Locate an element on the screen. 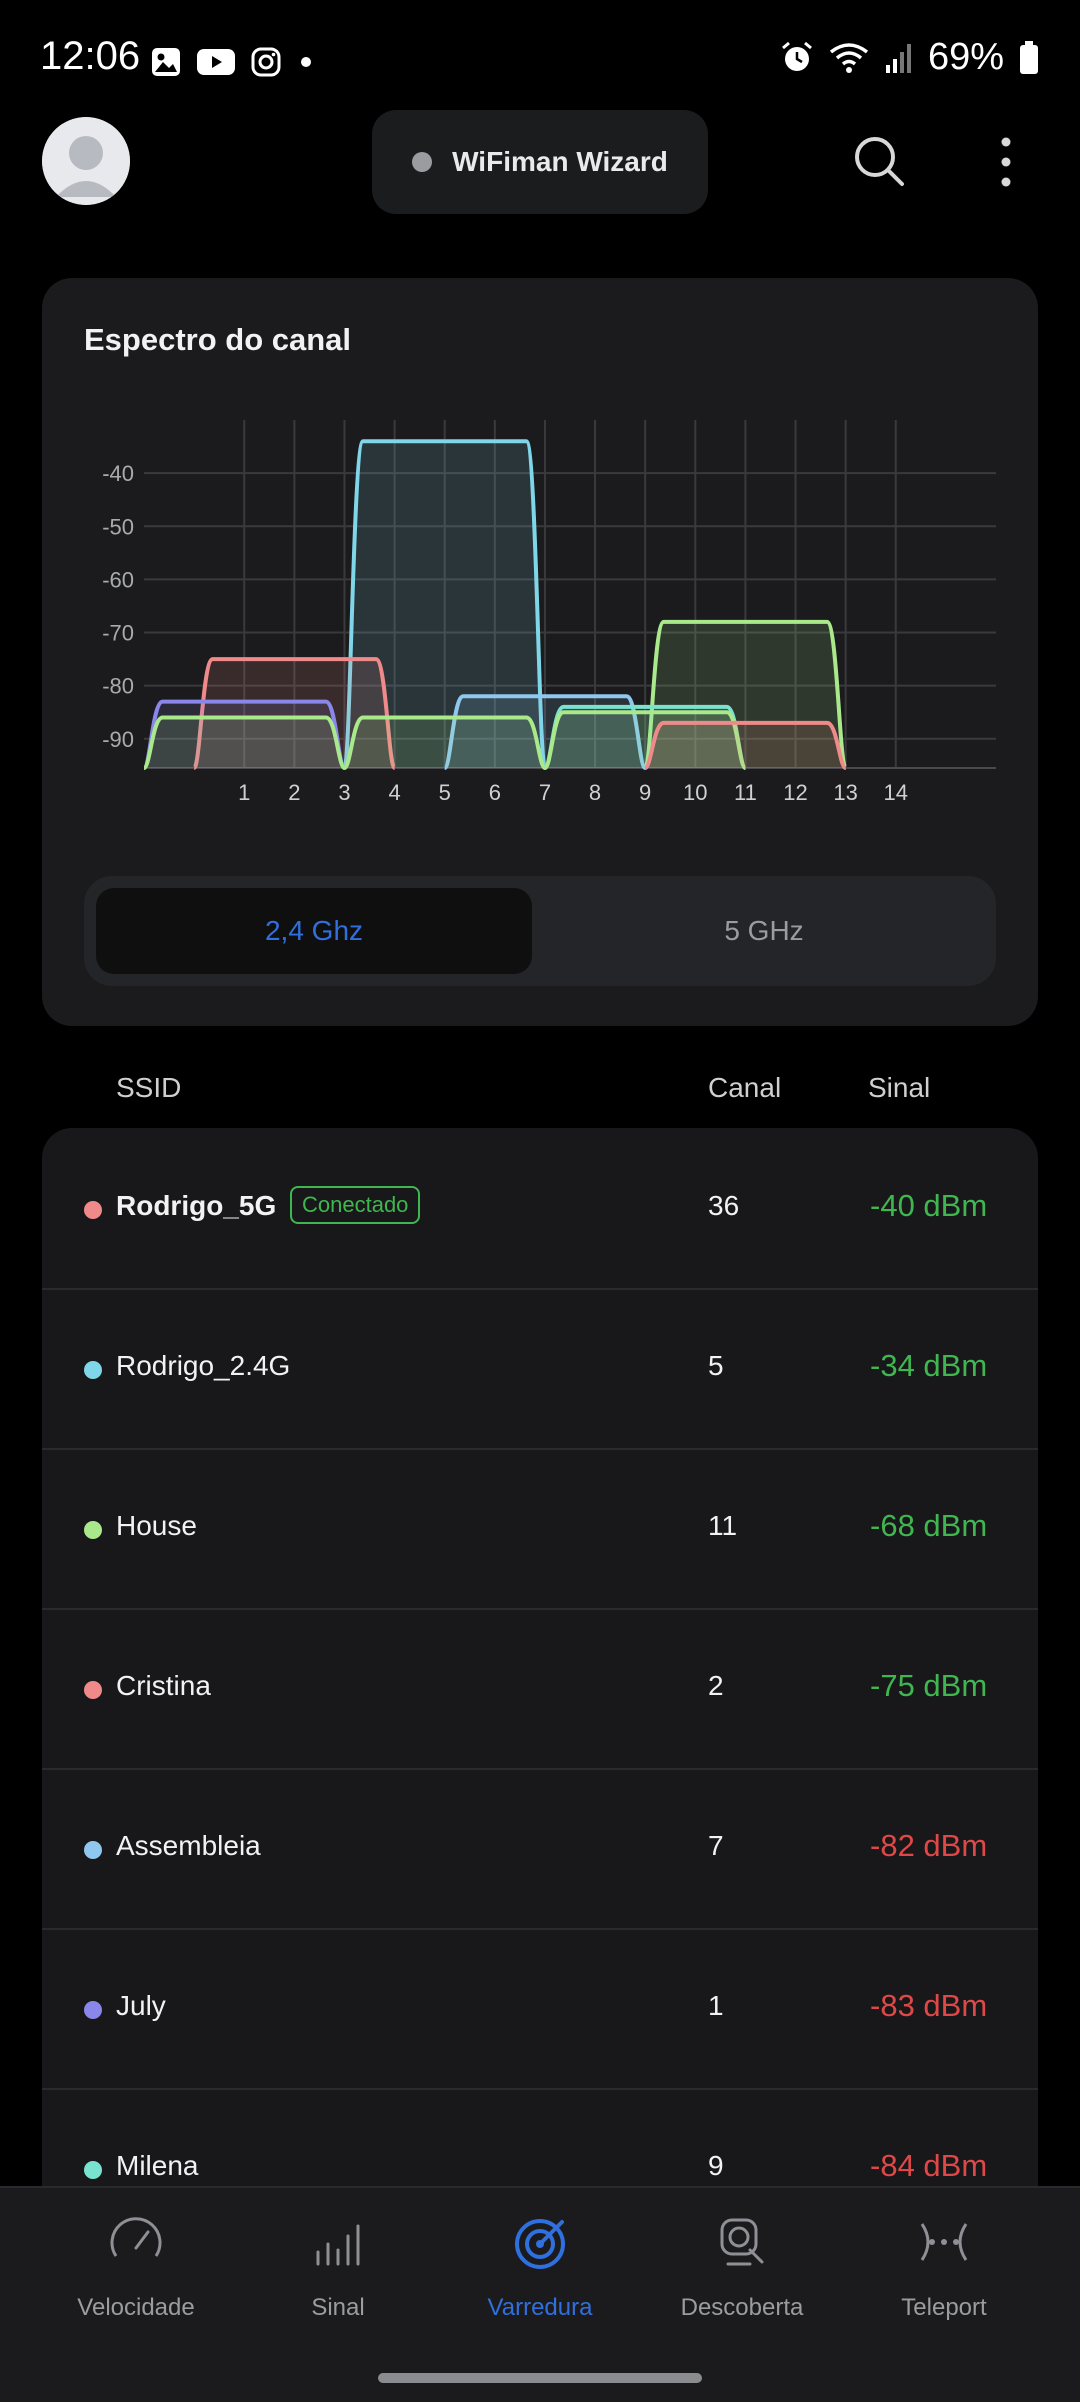 This screenshot has width=1080, height=2402. band-toggle: 2,4 Ghz 5 GHz is located at coordinates (540, 931).